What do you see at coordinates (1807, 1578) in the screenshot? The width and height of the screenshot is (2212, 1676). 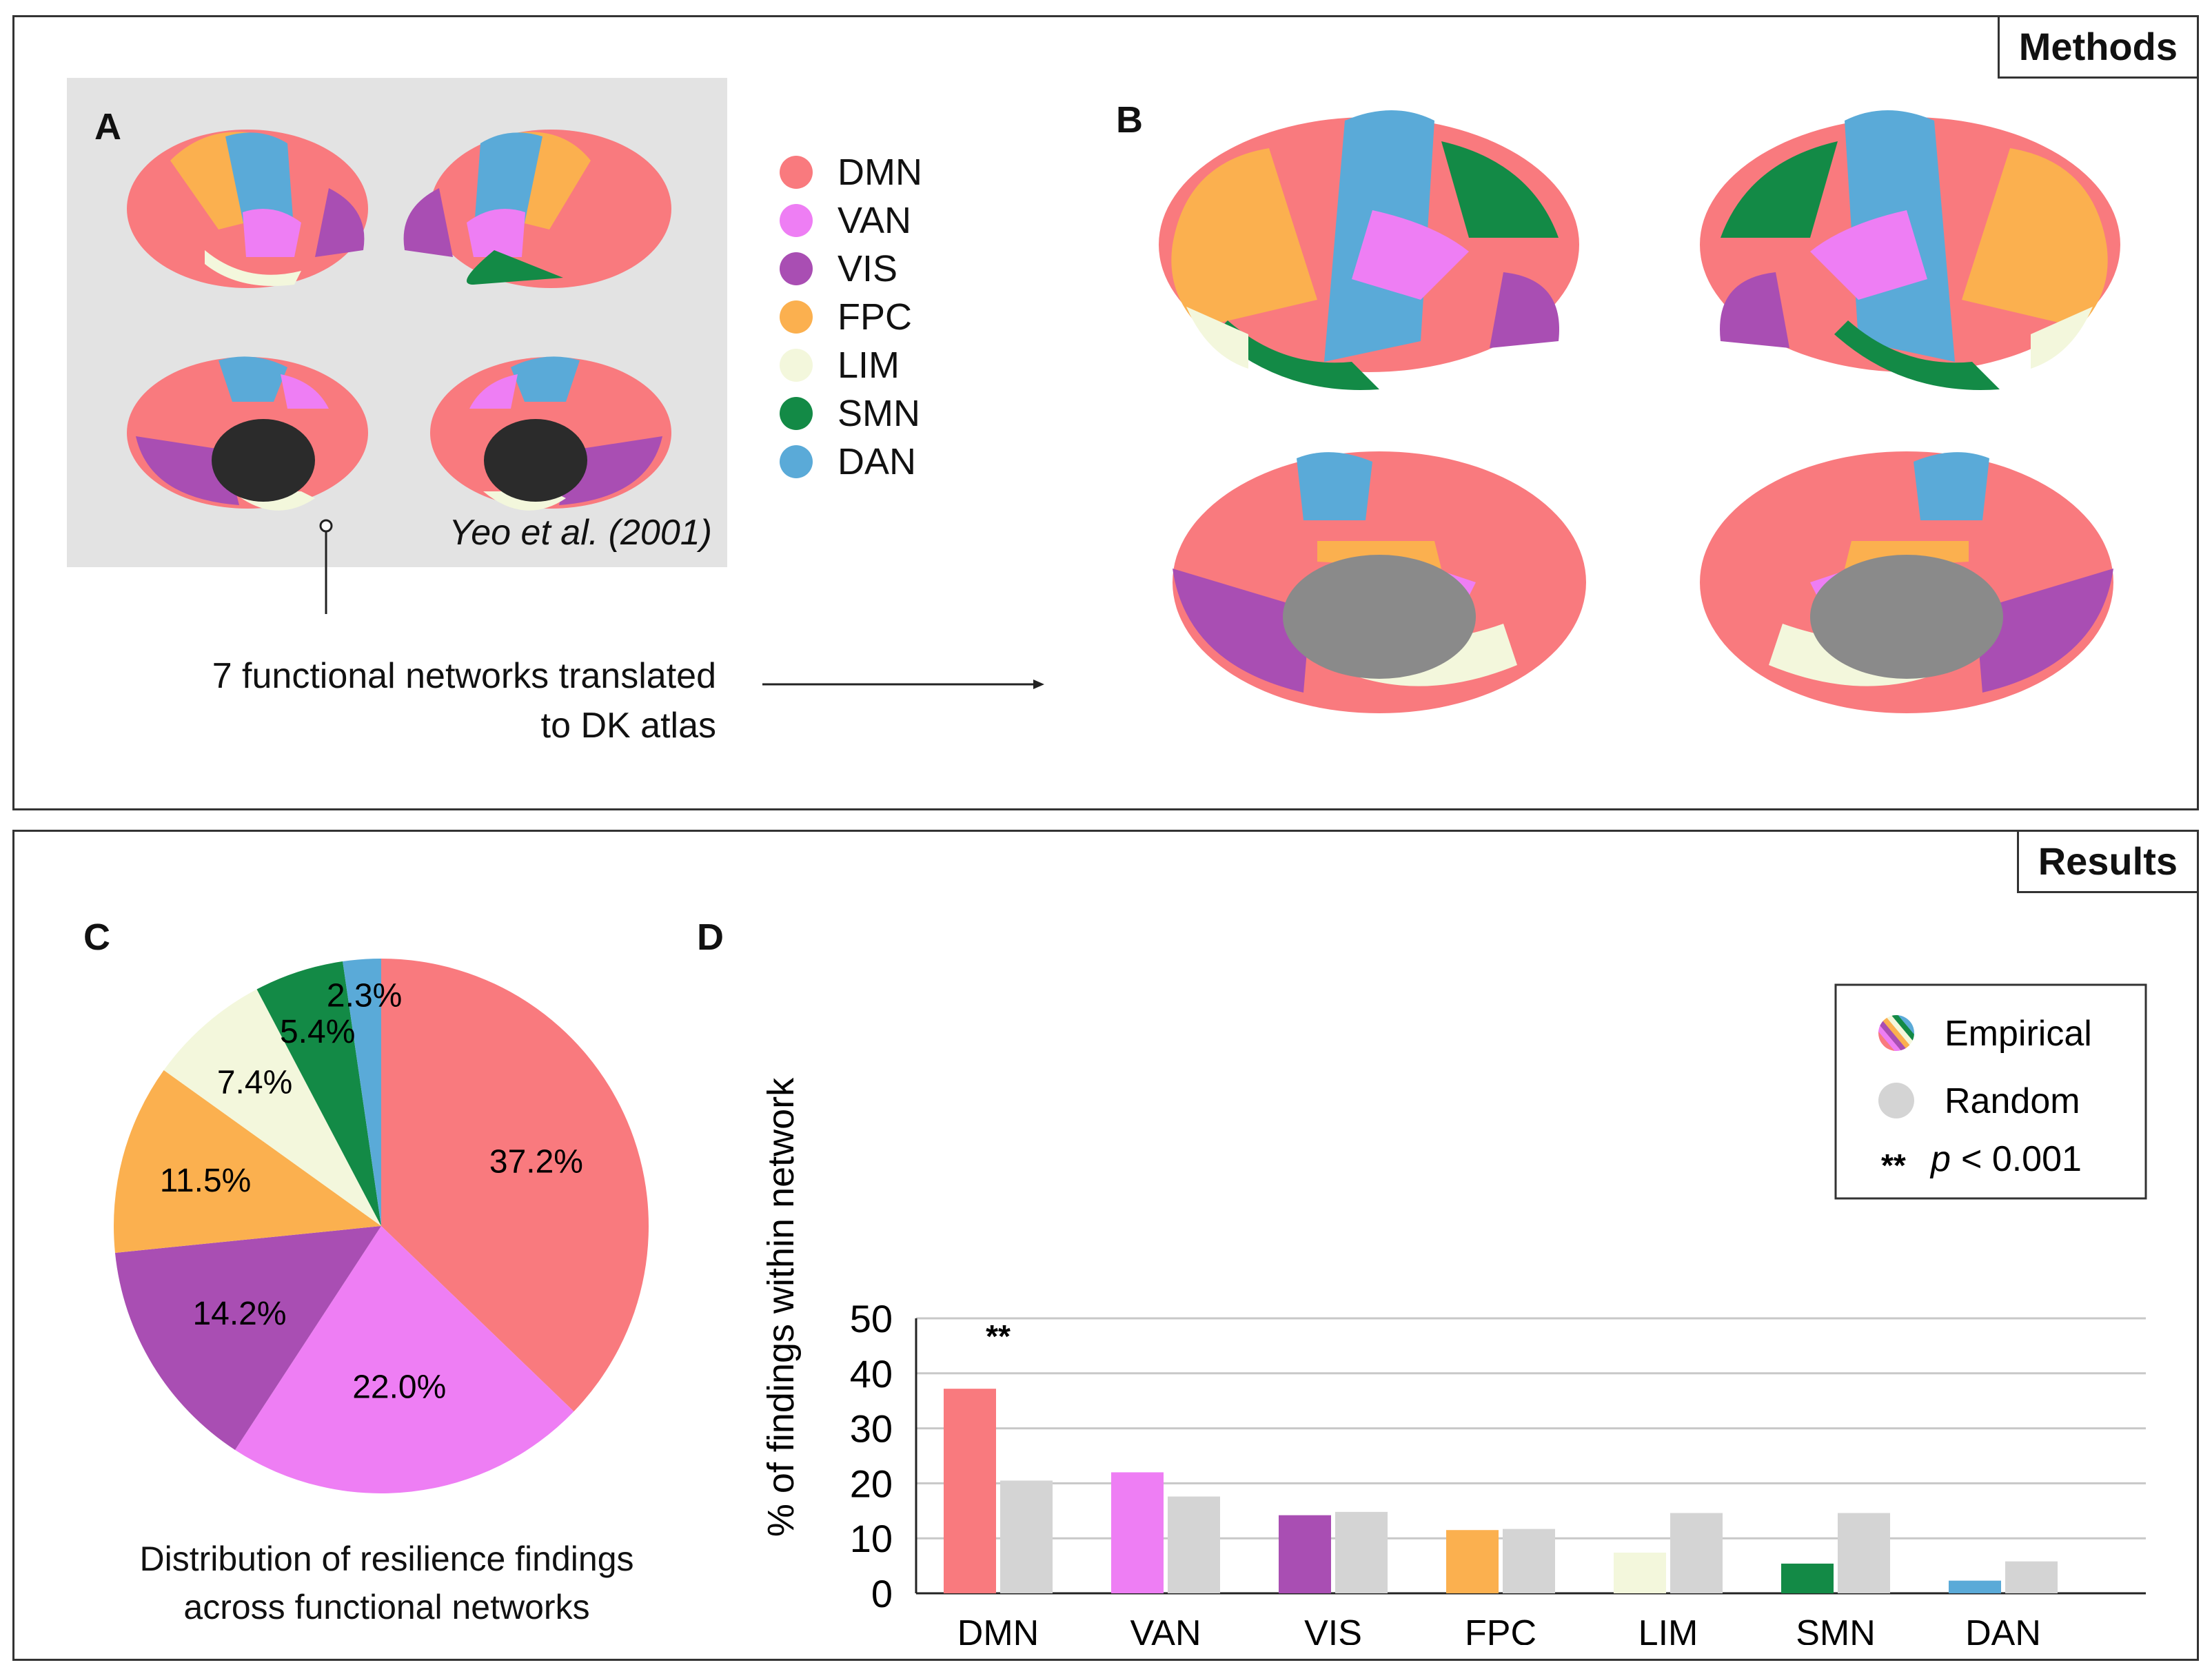 I see `bar-empirical-smn` at bounding box center [1807, 1578].